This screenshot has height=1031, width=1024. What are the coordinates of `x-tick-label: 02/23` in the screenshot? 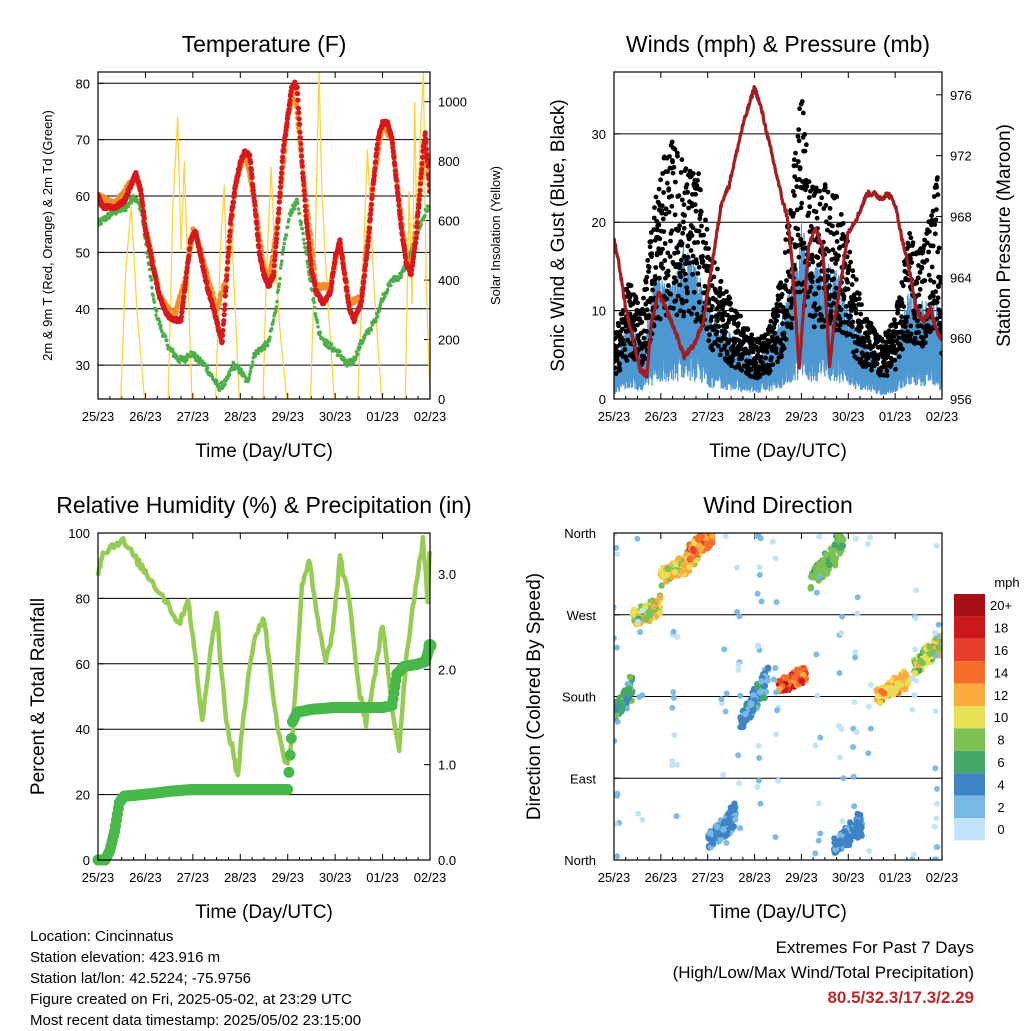 It's located at (942, 416).